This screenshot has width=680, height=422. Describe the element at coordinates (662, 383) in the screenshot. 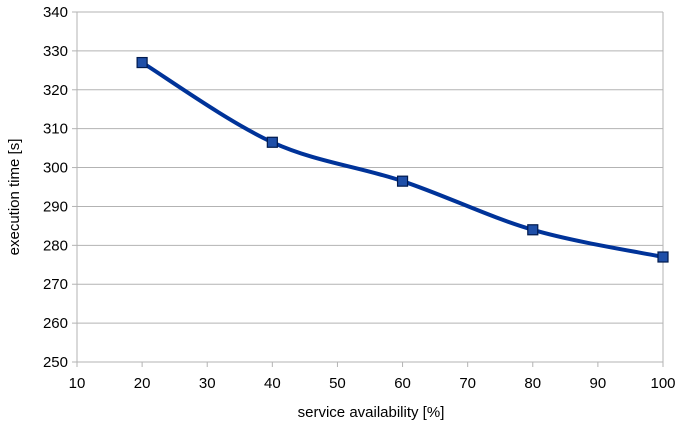

I see `x-tick-label: 100` at that location.